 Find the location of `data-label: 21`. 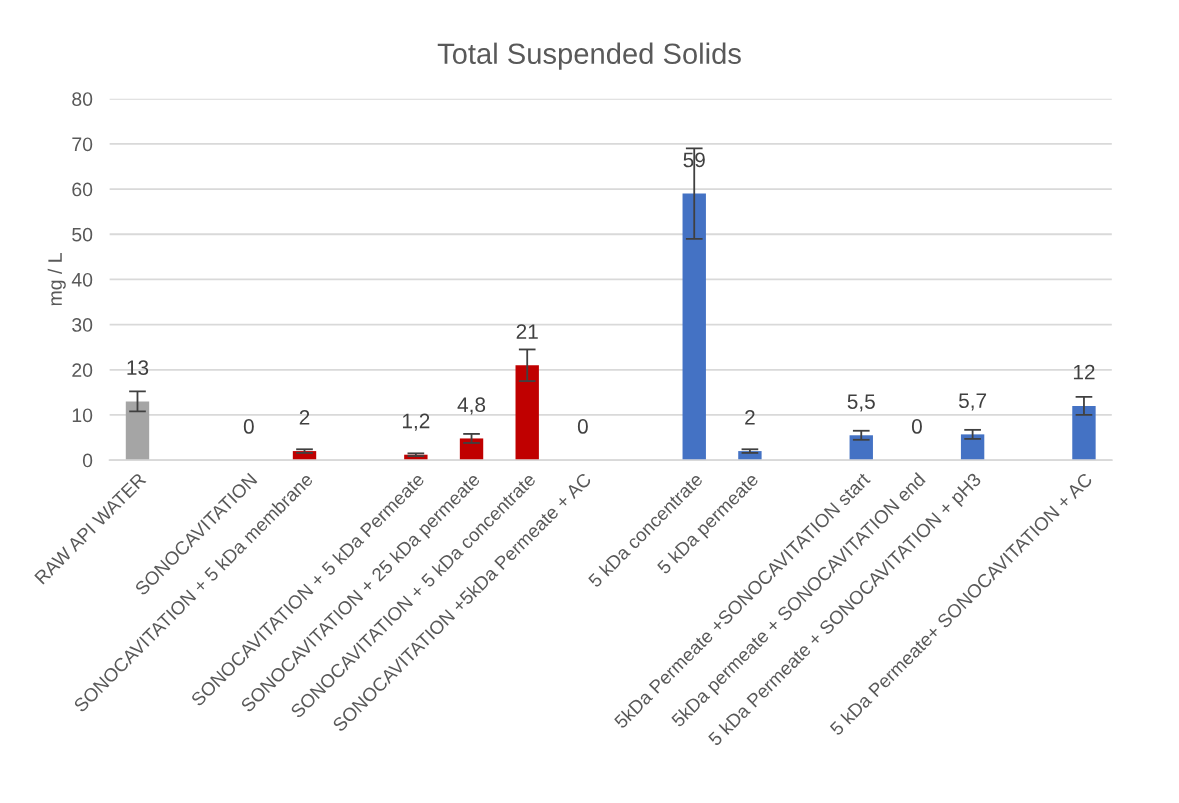

data-label: 21 is located at coordinates (527, 331).